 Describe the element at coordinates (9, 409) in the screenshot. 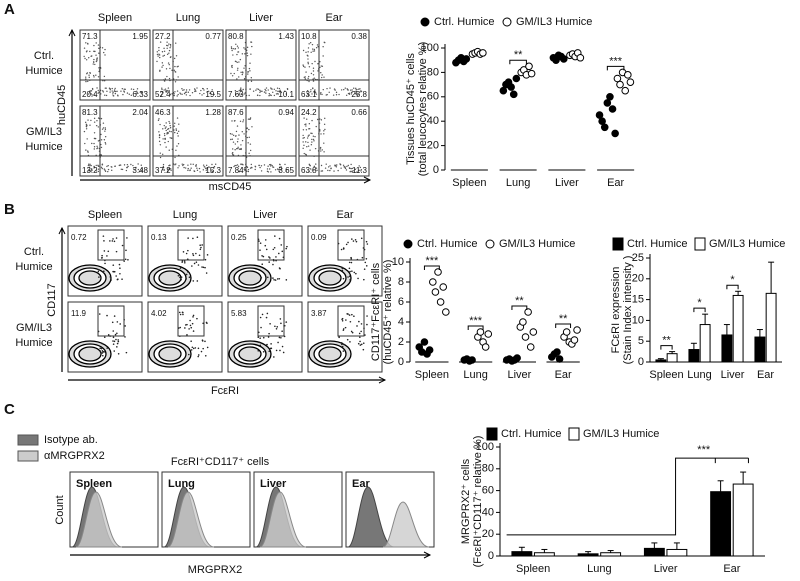

I see `panel-letter: C` at that location.